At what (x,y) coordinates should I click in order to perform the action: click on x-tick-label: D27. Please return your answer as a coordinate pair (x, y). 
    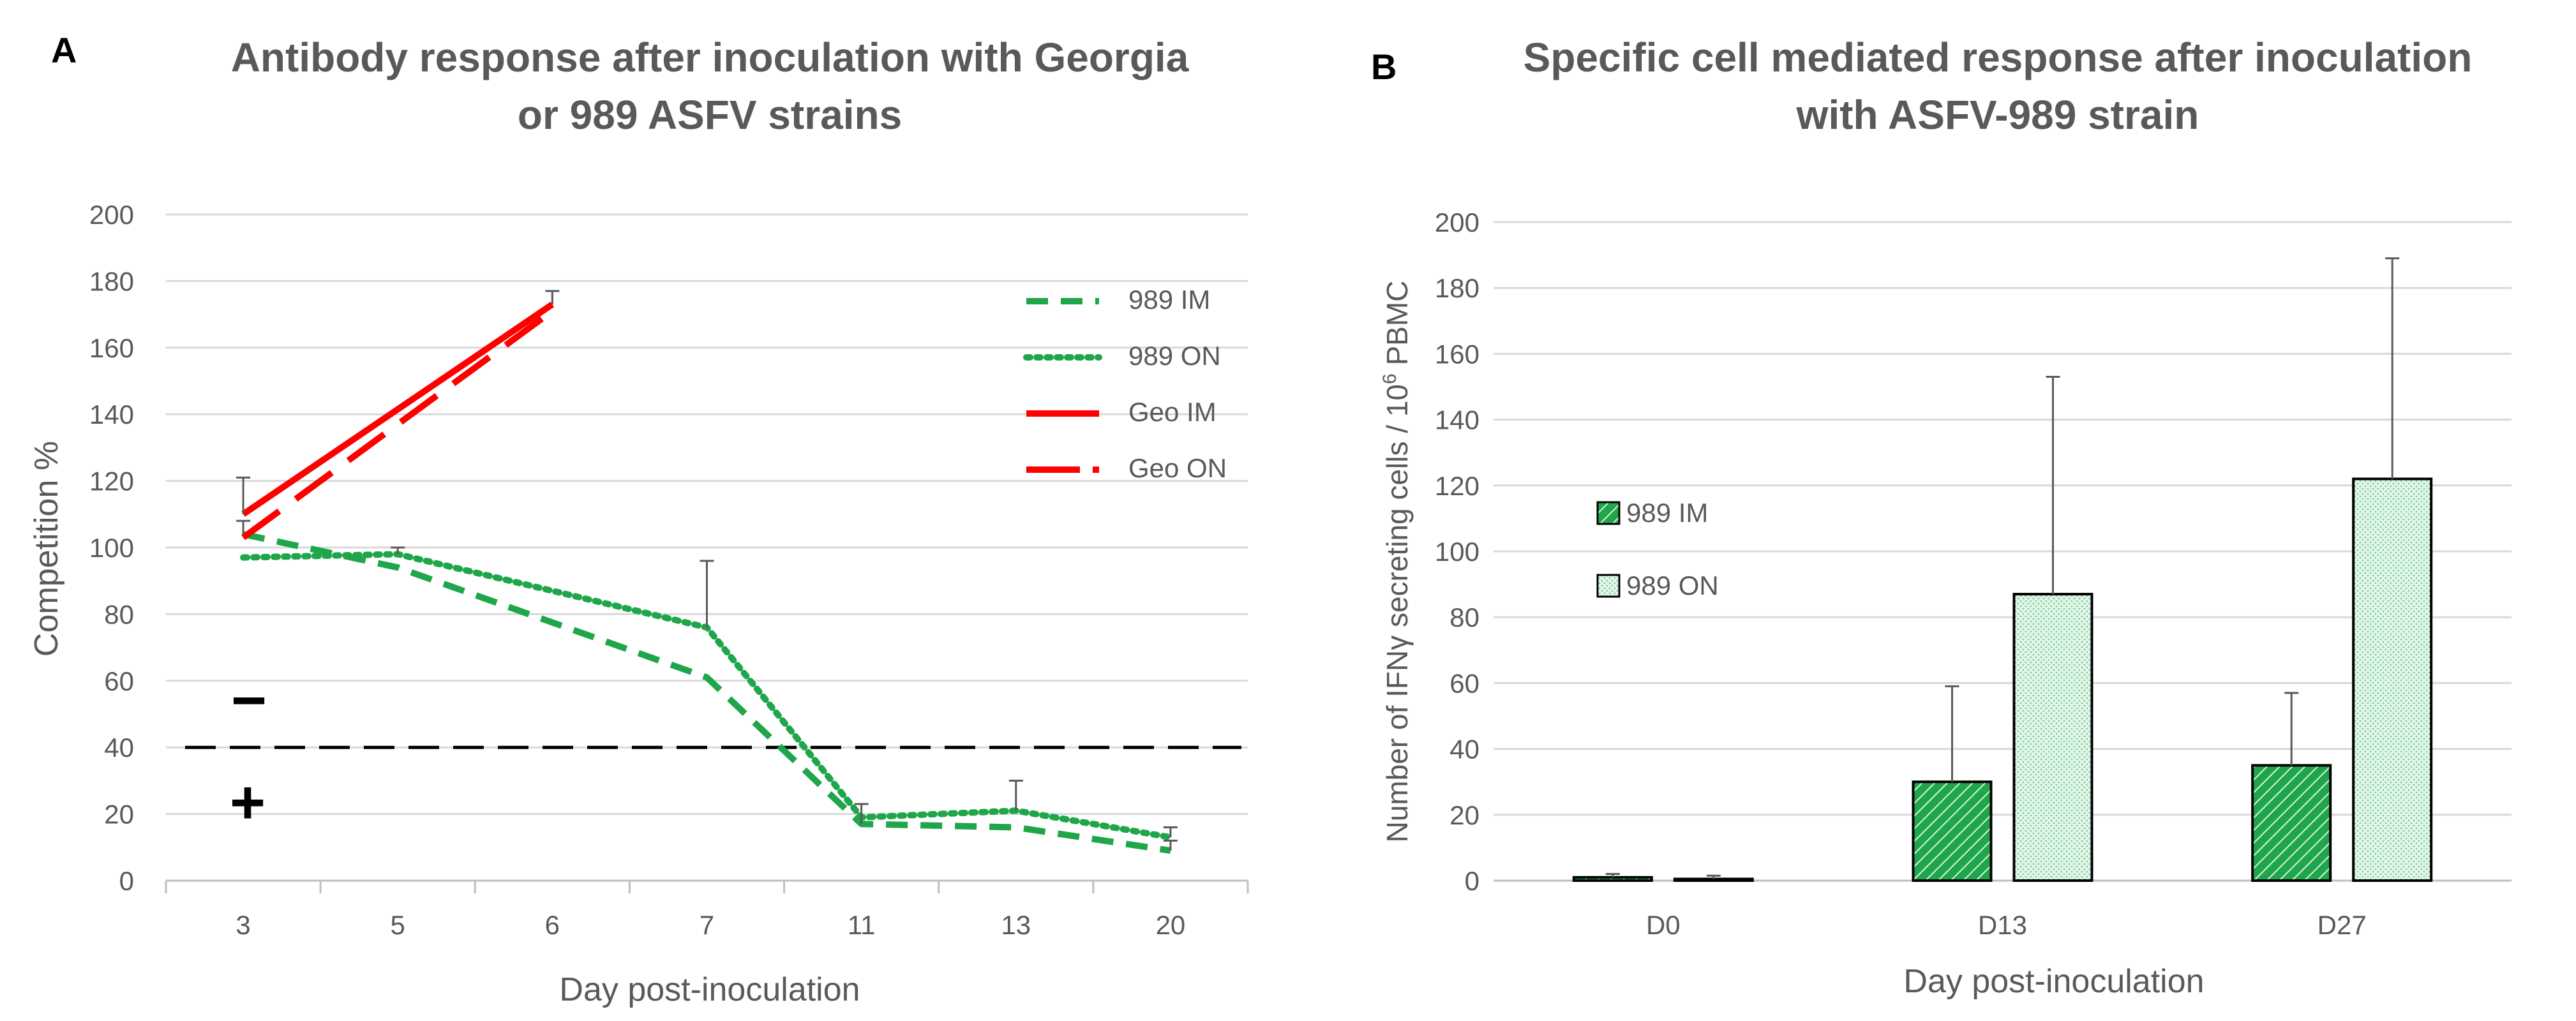
    Looking at the image, I should click on (2342, 925).